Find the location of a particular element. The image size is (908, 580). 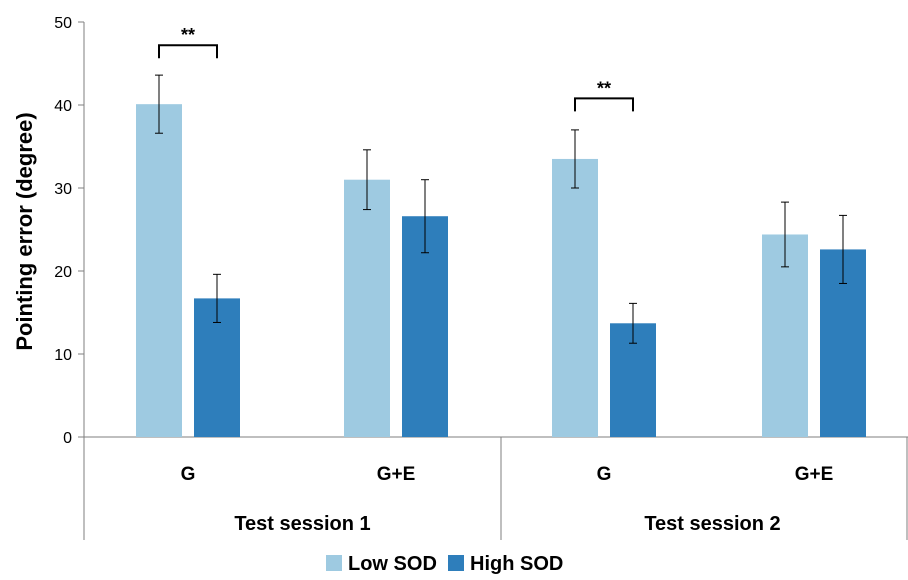

y-tick-label: 40 is located at coordinates (63, 106).